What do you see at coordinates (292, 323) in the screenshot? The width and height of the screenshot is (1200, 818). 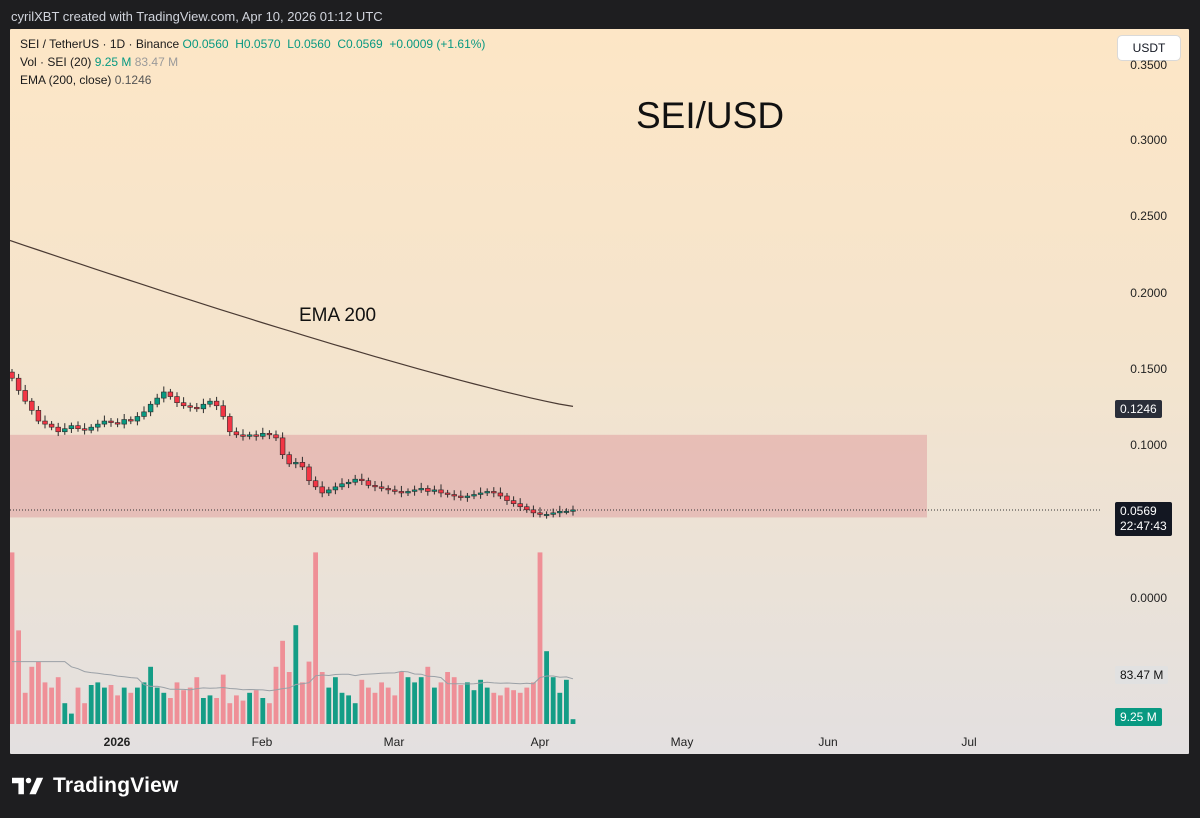 I see `ema-200-line` at bounding box center [292, 323].